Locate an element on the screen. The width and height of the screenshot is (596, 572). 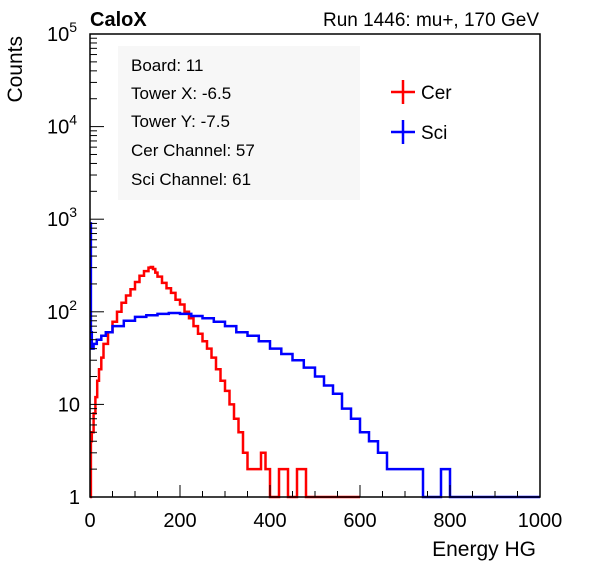
y-tick-label: 10⁵ is located at coordinates (62, 32).